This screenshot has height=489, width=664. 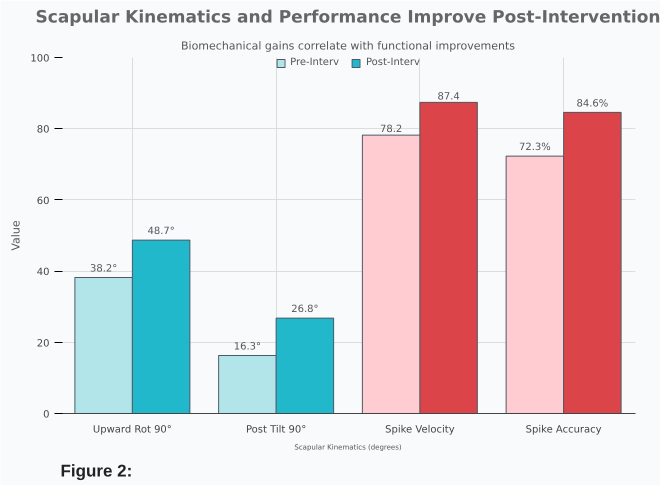 What do you see at coordinates (248, 346) in the screenshot?
I see `data-label: 16.3°` at bounding box center [248, 346].